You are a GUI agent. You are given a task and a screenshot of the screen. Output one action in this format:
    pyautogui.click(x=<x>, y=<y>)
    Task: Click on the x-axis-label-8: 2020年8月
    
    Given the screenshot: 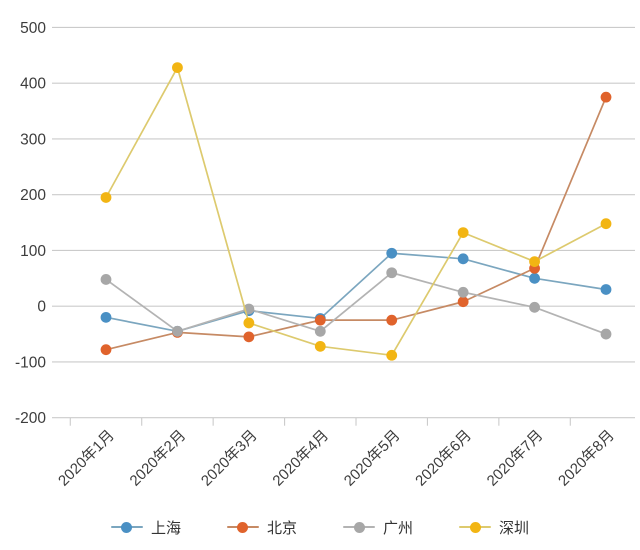 What is the action you would take?
    pyautogui.click(x=586, y=458)
    